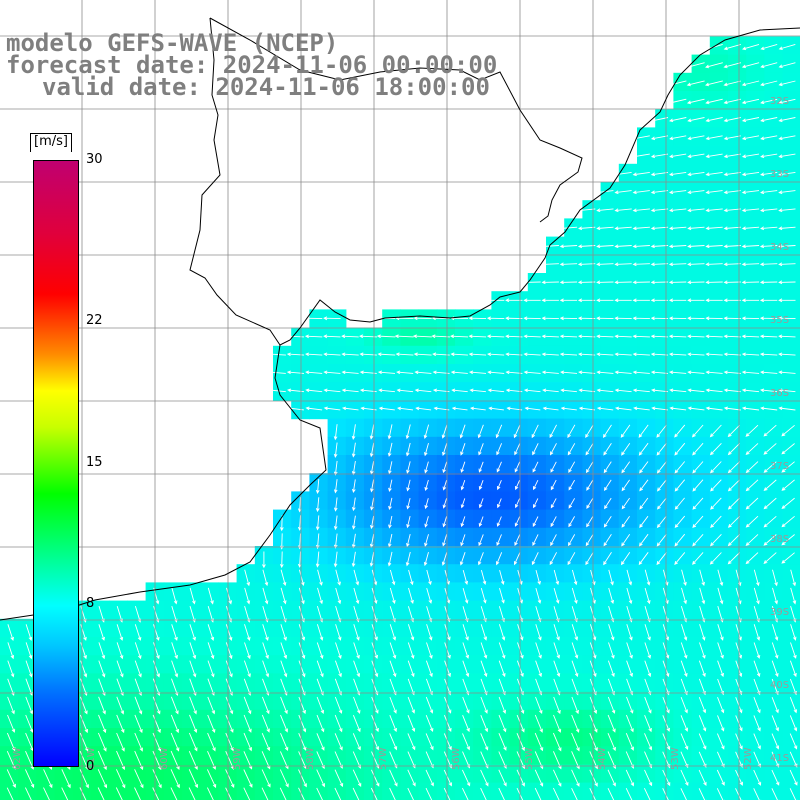  What do you see at coordinates (780, 101) in the screenshot?
I see `latitude-label: 32S` at bounding box center [780, 101].